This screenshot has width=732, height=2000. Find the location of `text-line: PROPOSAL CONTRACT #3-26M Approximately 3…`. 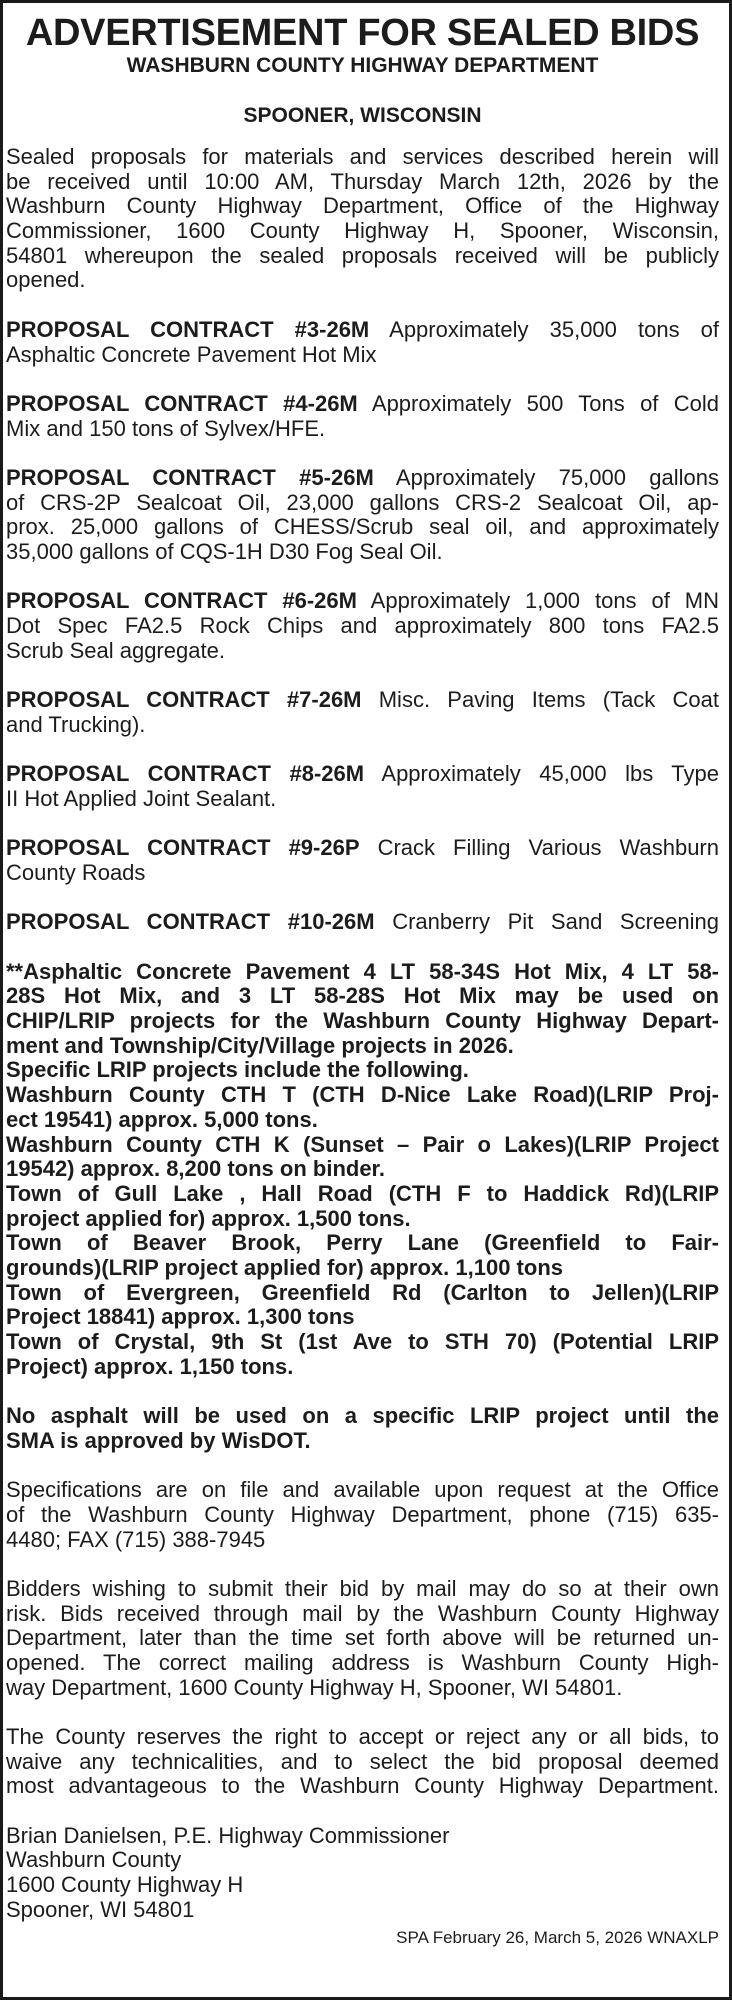

text-line: PROPOSAL CONTRACT #3-26M Approximately 3… is located at coordinates (363, 329).